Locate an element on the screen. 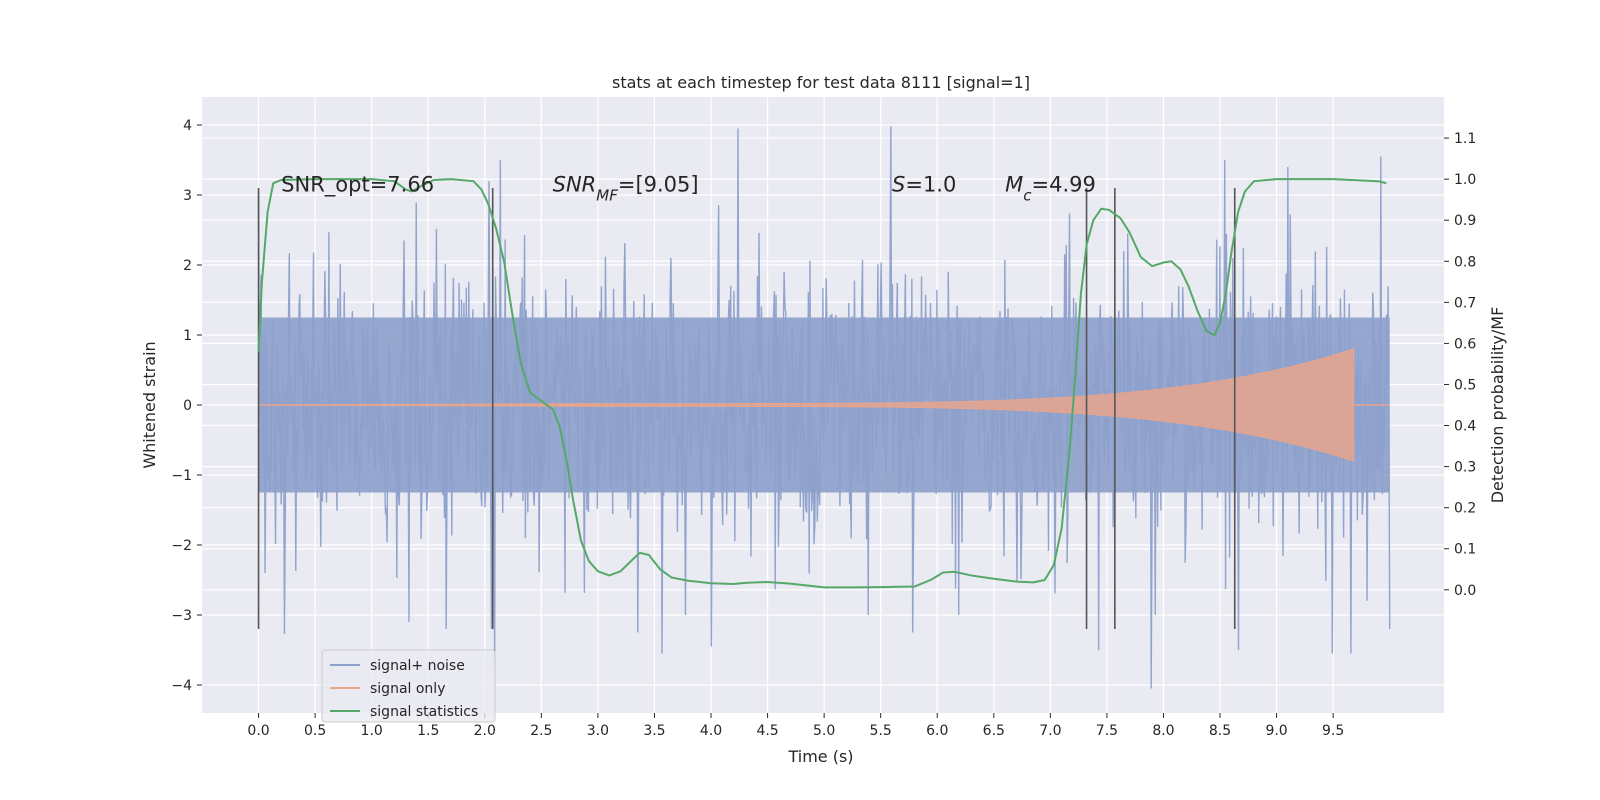 The image size is (1600, 800). x-tick-label: 0.5 is located at coordinates (315, 731).